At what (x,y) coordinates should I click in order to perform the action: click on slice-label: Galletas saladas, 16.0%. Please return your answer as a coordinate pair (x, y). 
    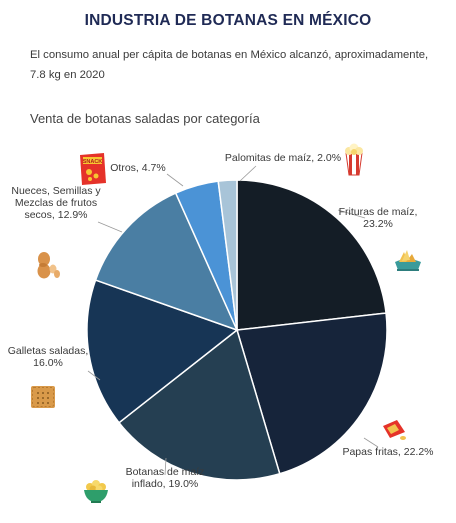
    Looking at the image, I should click on (48, 357).